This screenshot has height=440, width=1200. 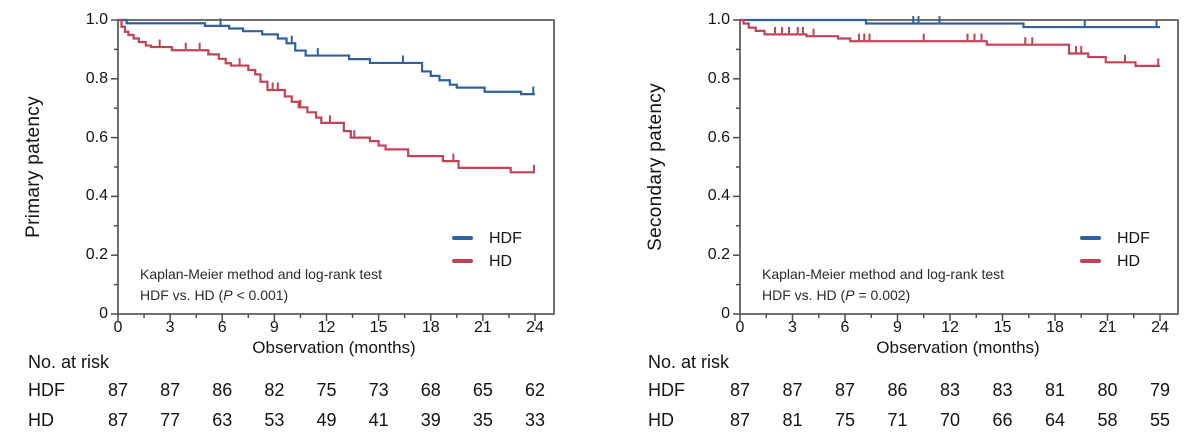 What do you see at coordinates (69, 362) in the screenshot?
I see `at-risk-title-left: No. at risk` at bounding box center [69, 362].